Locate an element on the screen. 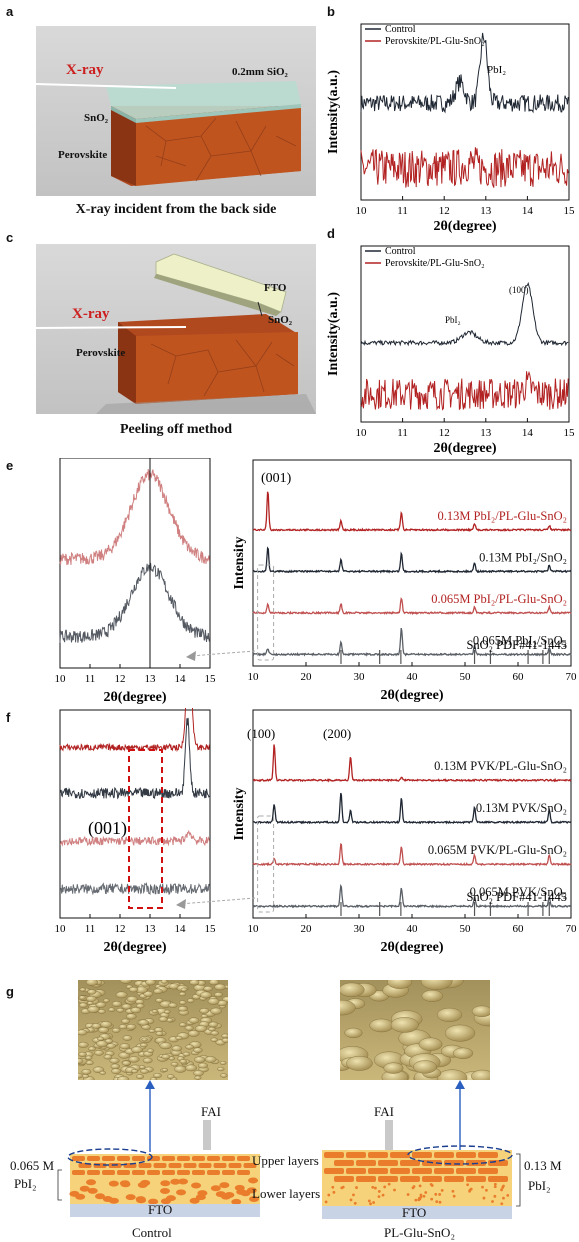 Image resolution: width=579 pixels, height=1242 pixels. pl-glu-film-image is located at coordinates (415, 1030).